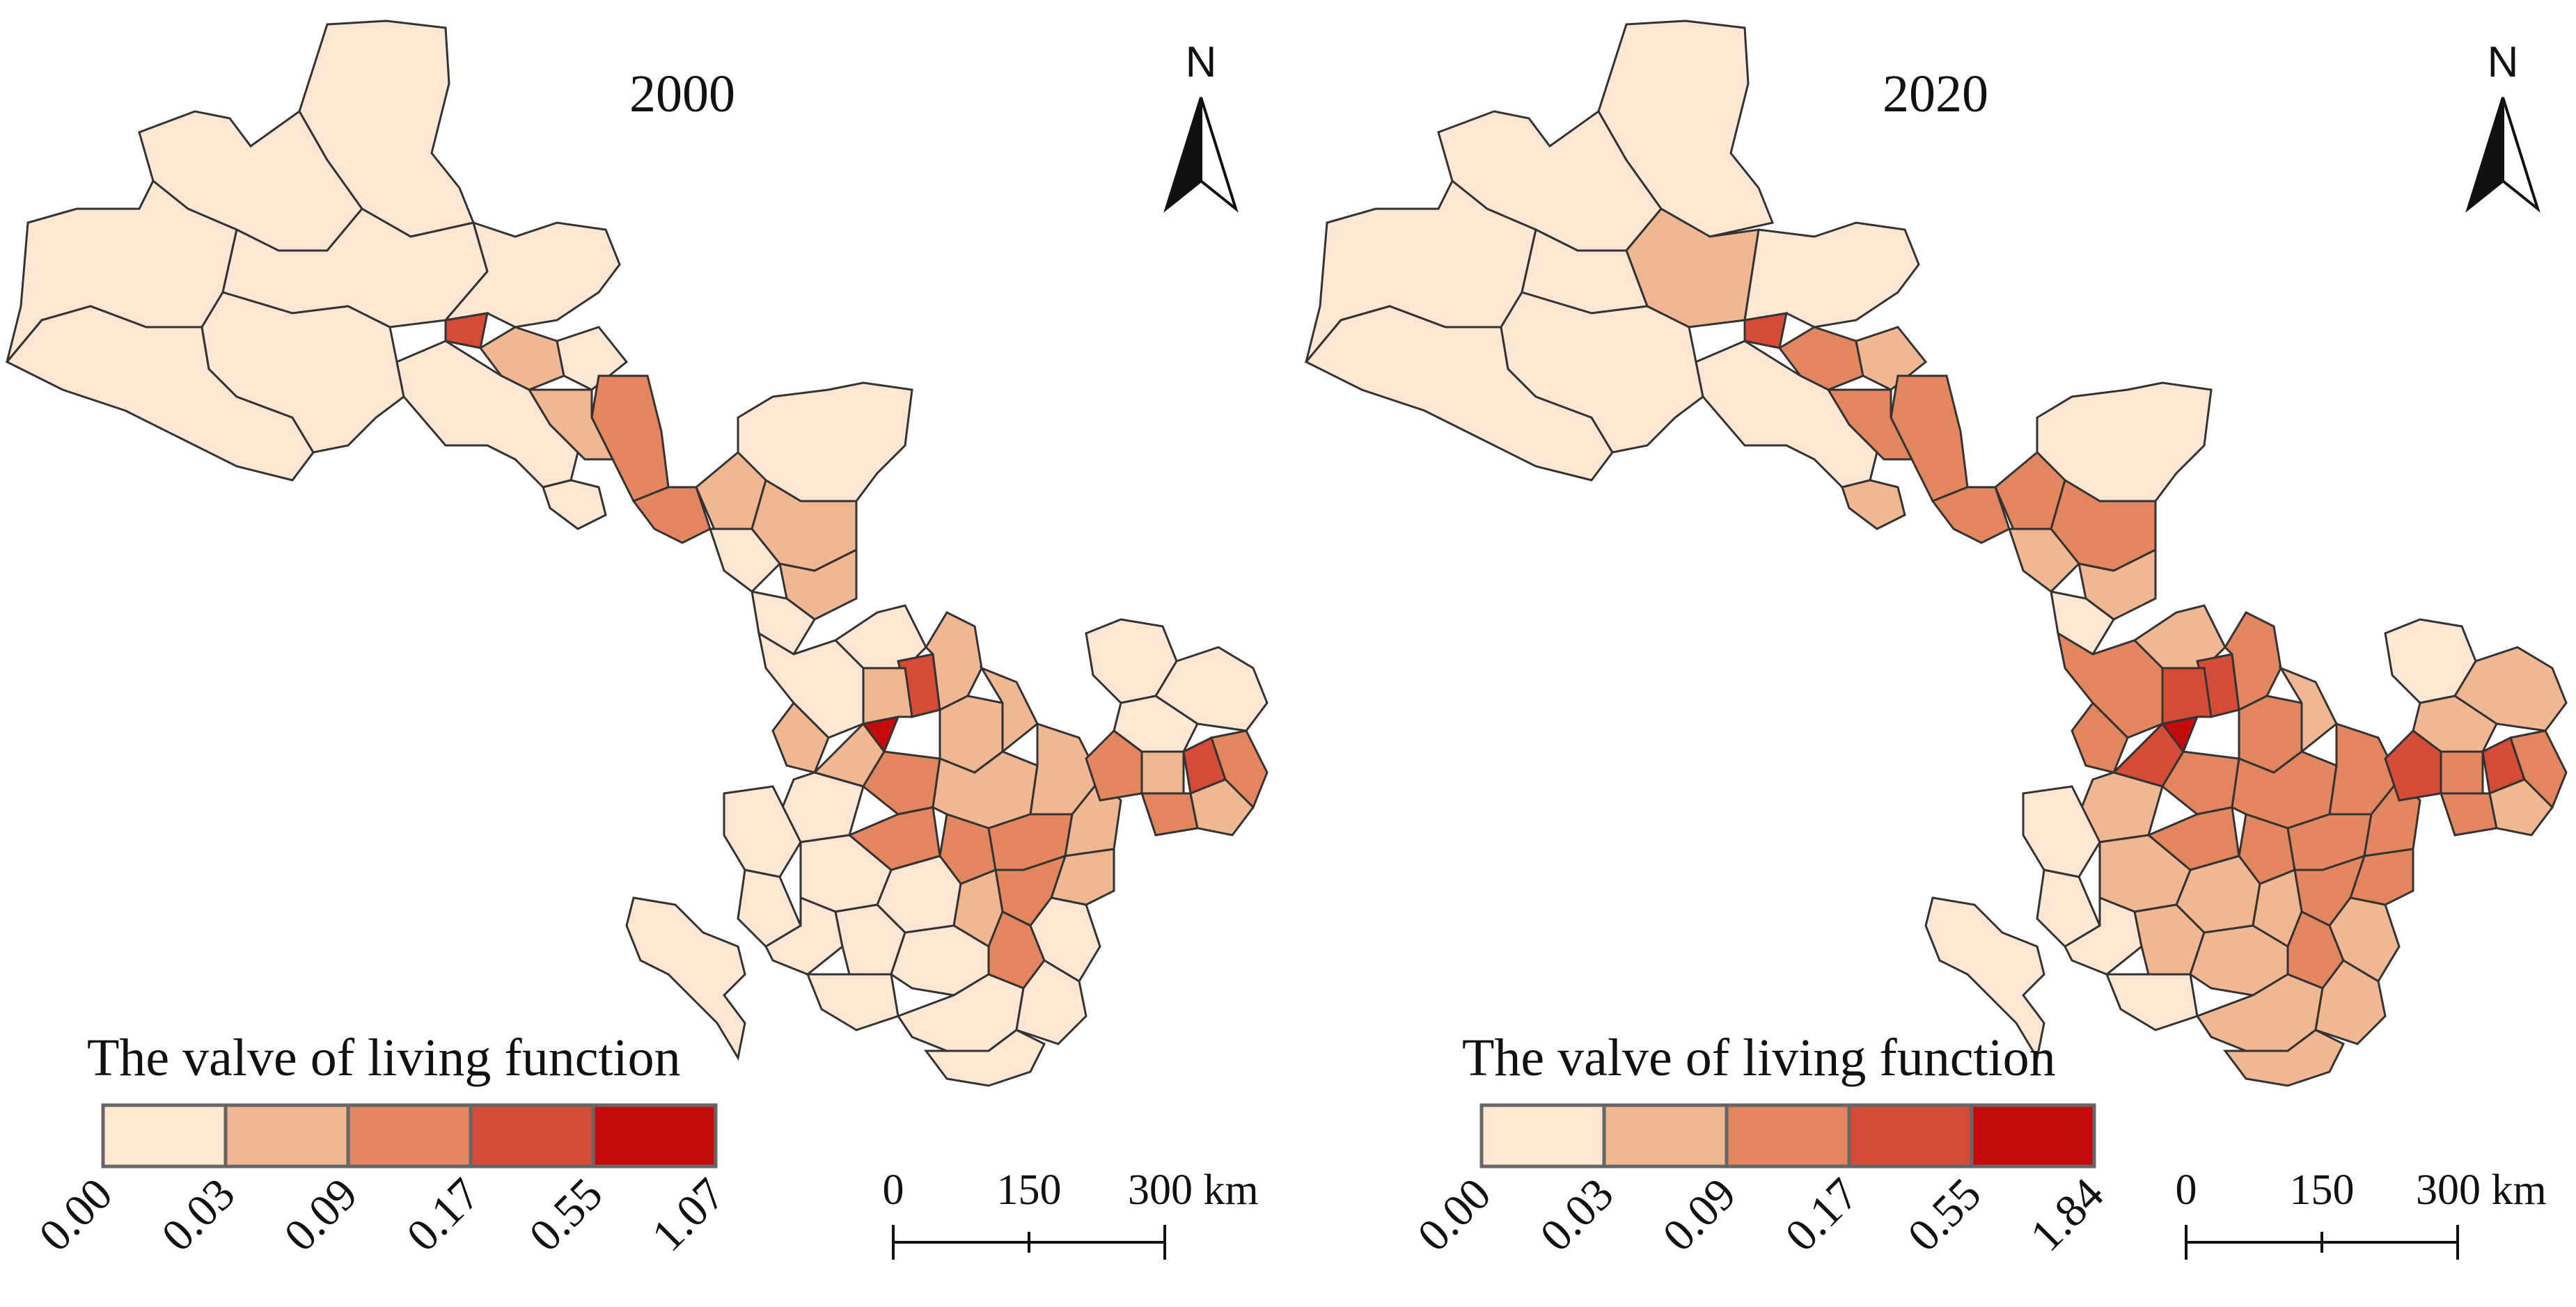 Image resolution: width=2576 pixels, height=1307 pixels. I want to click on legend-break-label: 1.07, so click(688, 1215).